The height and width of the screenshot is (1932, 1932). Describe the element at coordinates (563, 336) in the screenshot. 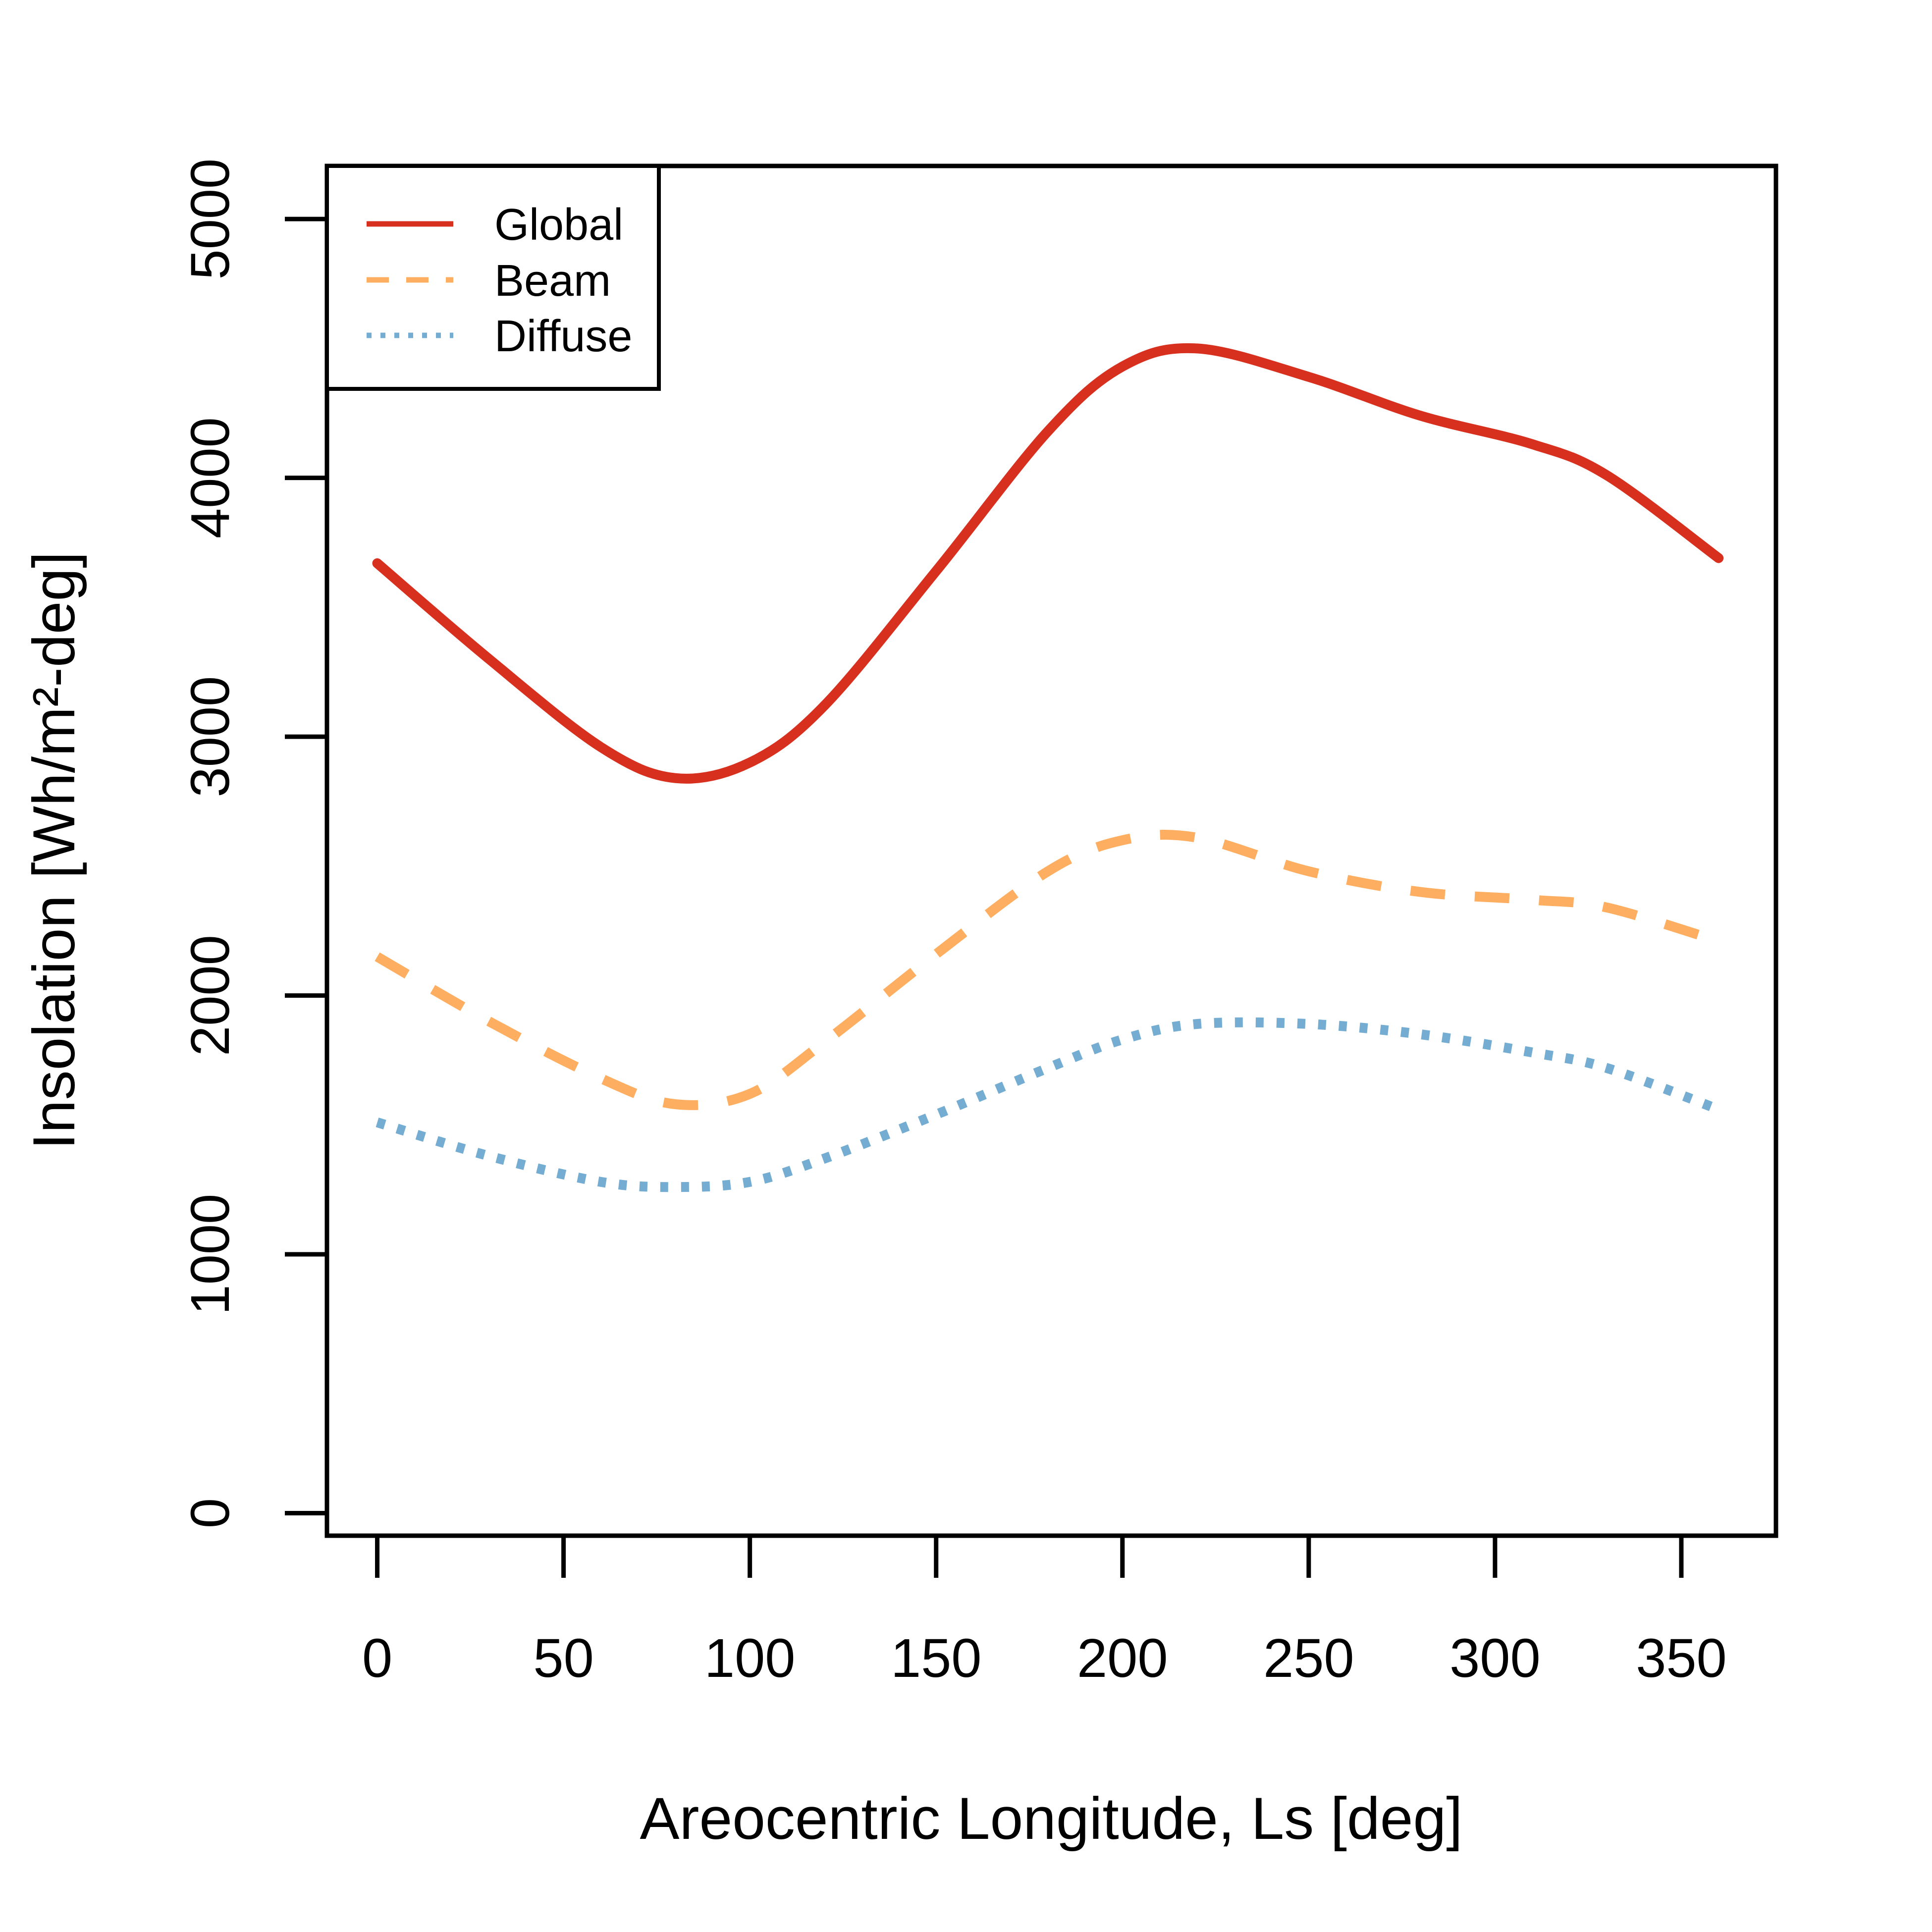

I see `legend-label-diffuse: Diffuse` at that location.